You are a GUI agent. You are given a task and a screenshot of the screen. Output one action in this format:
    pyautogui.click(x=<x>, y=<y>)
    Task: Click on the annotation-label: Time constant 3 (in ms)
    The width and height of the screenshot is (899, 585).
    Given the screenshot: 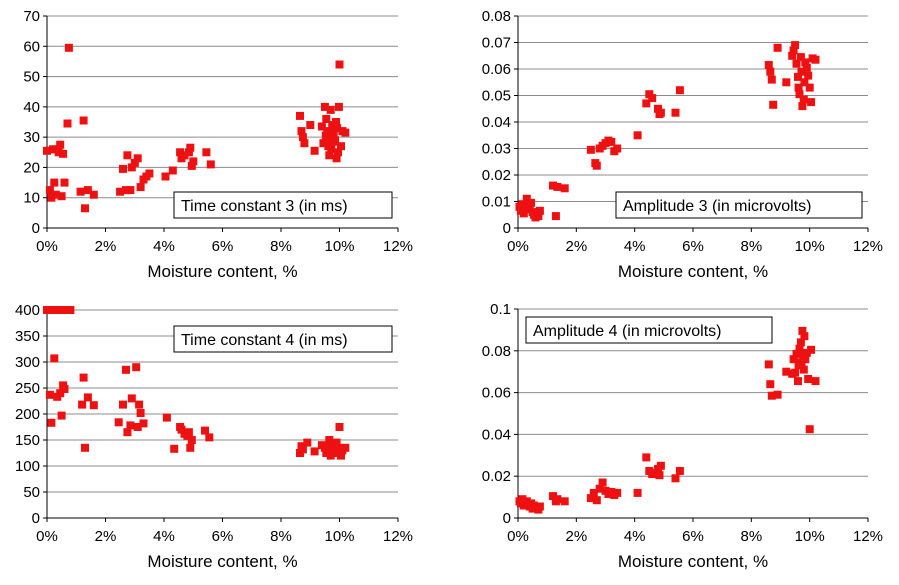 What is the action you would take?
    pyautogui.click(x=264, y=206)
    